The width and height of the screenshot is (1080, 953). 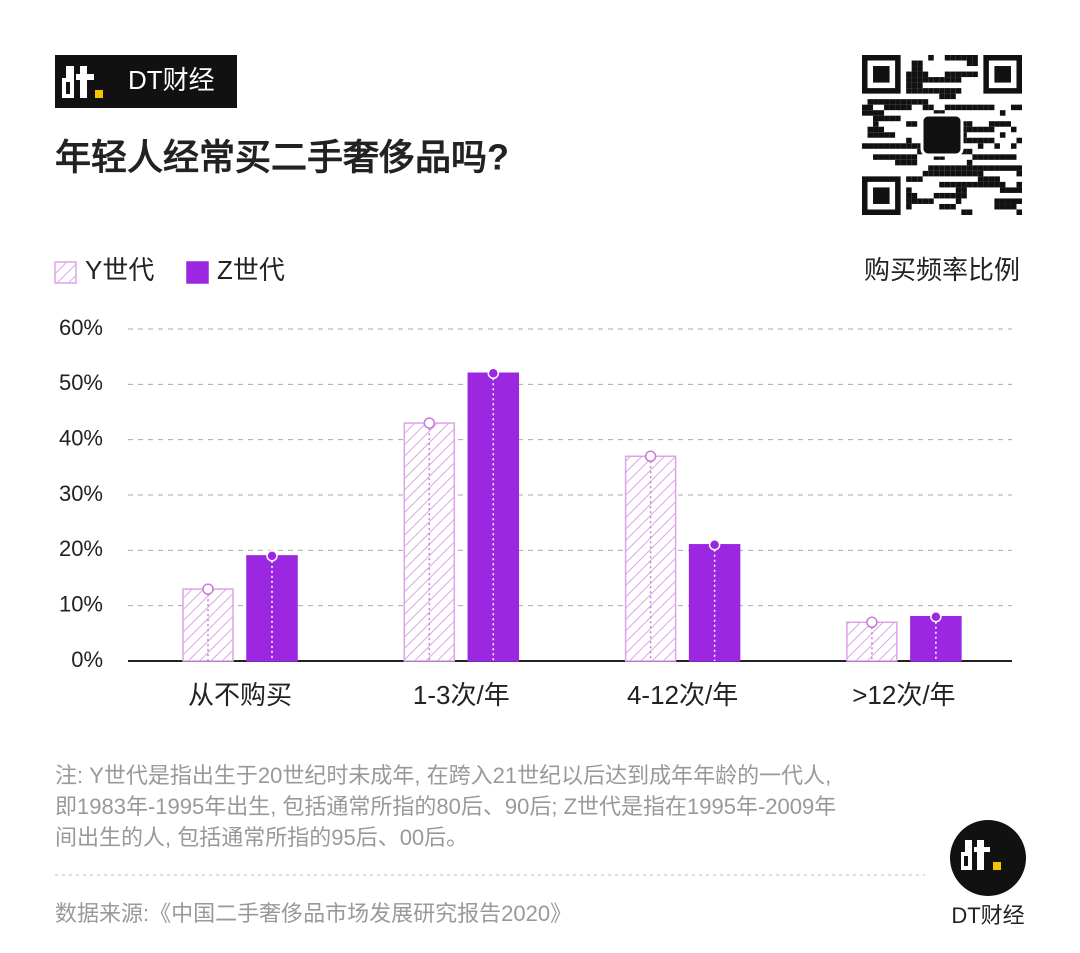 I want to click on y-tick-label: 0%, so click(x=87, y=659).